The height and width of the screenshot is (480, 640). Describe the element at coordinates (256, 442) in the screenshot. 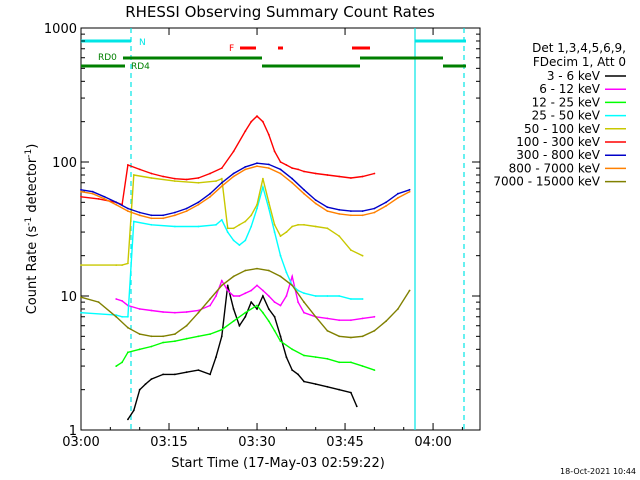

I see `x-tick-label-2: 03:30` at that location.